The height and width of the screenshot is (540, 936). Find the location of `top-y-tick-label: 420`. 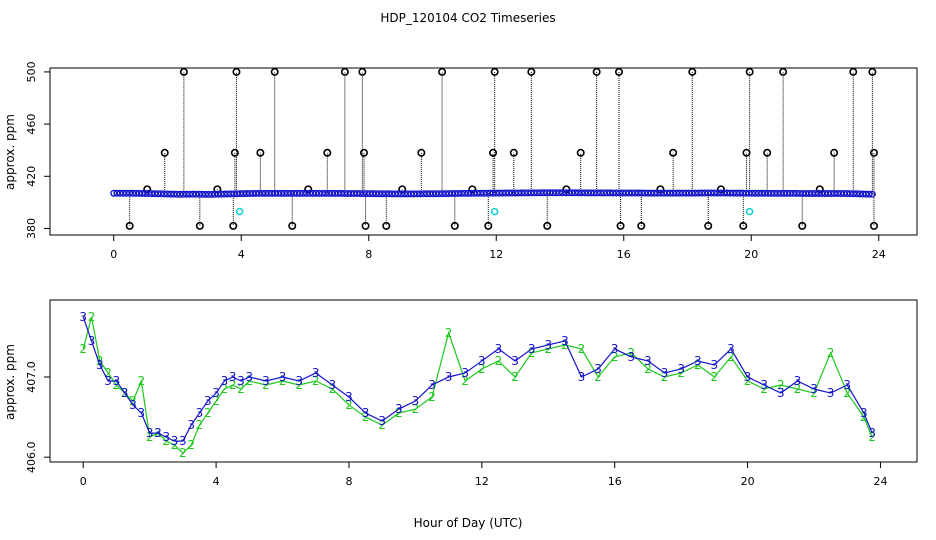

top-y-tick-label: 420 is located at coordinates (31, 176).